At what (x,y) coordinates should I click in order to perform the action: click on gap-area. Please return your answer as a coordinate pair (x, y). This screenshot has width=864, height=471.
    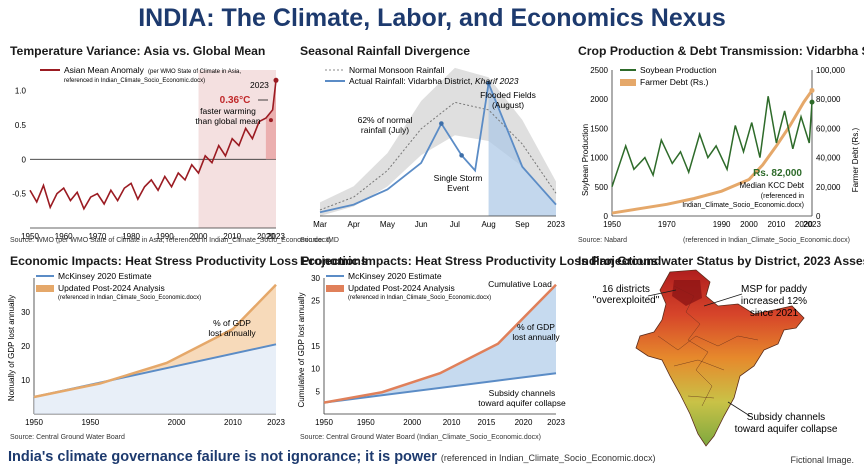
    Looking at the image, I should click on (440, 343).